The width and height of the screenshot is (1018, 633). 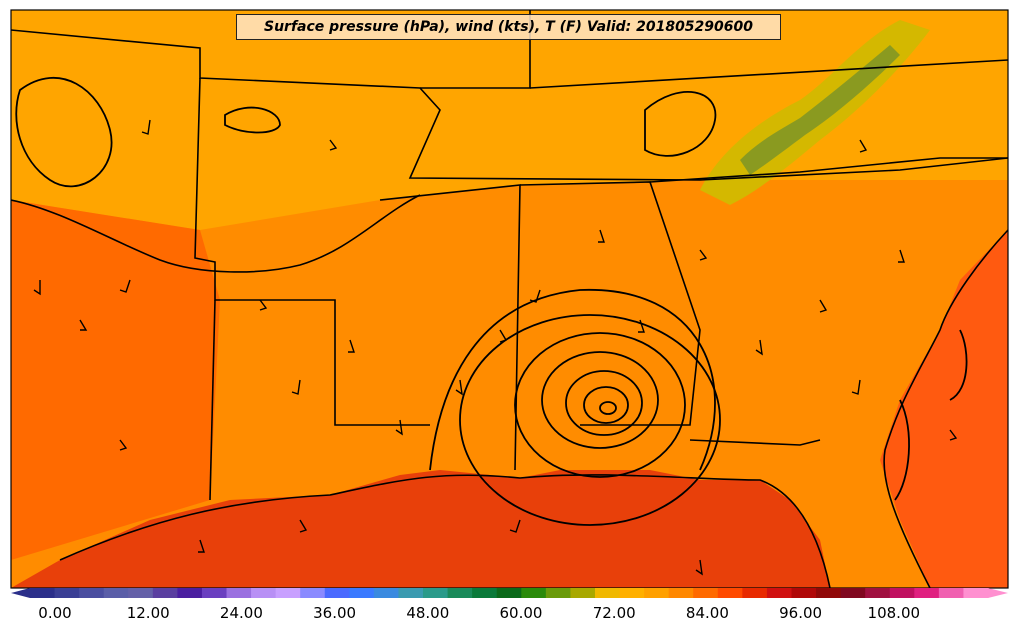 What do you see at coordinates (707, 613) in the screenshot?
I see `colorbar-tick-label: 84.00` at bounding box center [707, 613].